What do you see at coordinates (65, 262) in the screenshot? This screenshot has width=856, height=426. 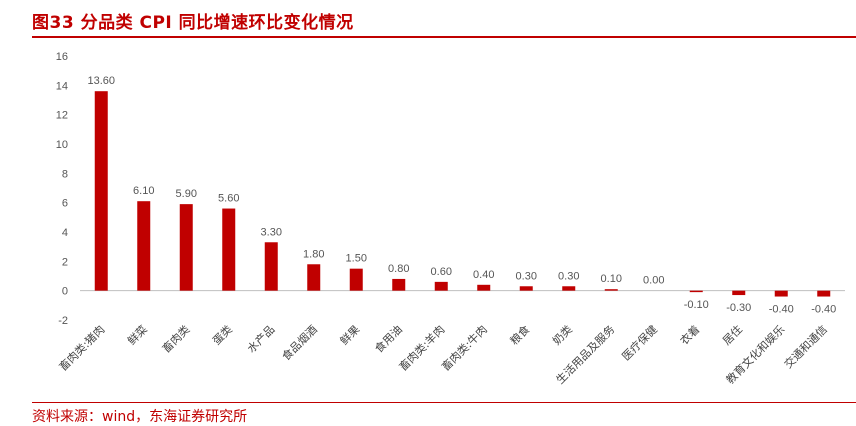 I see `y-tick-label: 2` at bounding box center [65, 262].